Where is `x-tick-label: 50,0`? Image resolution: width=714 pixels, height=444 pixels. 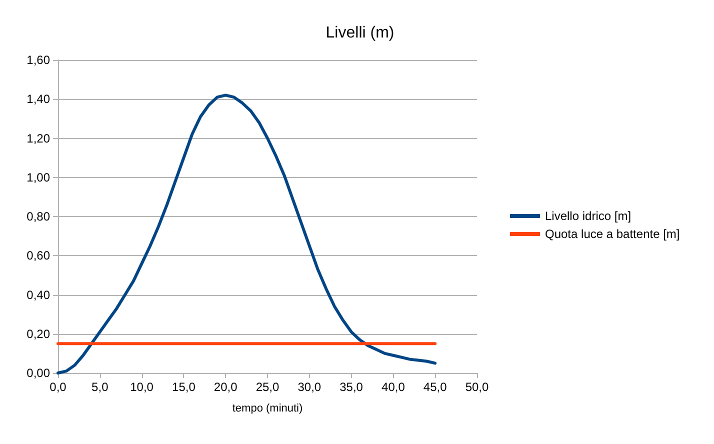
x-tick-label: 50,0 is located at coordinates (477, 387).